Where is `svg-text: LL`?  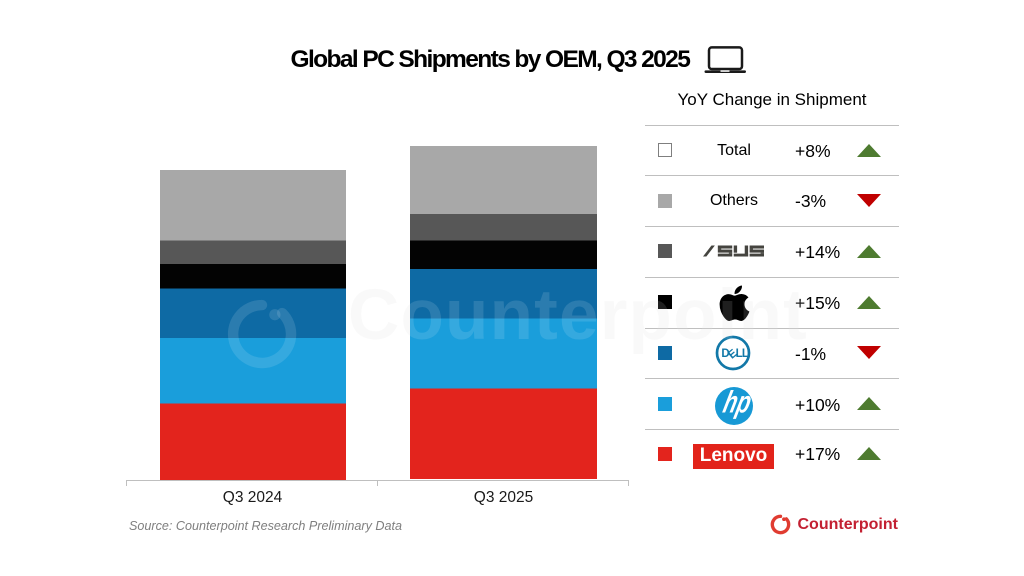 svg-text: LL is located at coordinates (742, 354).